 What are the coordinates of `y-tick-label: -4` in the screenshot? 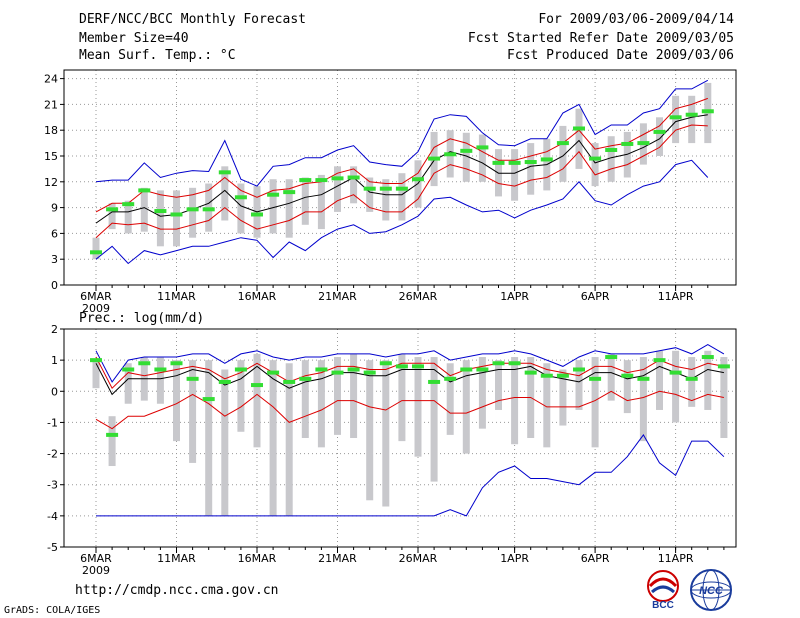 It's located at (52, 516).